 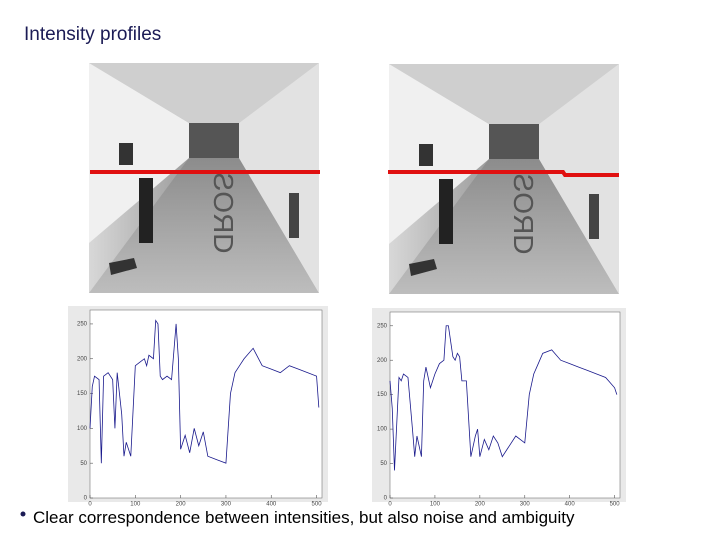 I want to click on scanline, so click(x=503, y=173).